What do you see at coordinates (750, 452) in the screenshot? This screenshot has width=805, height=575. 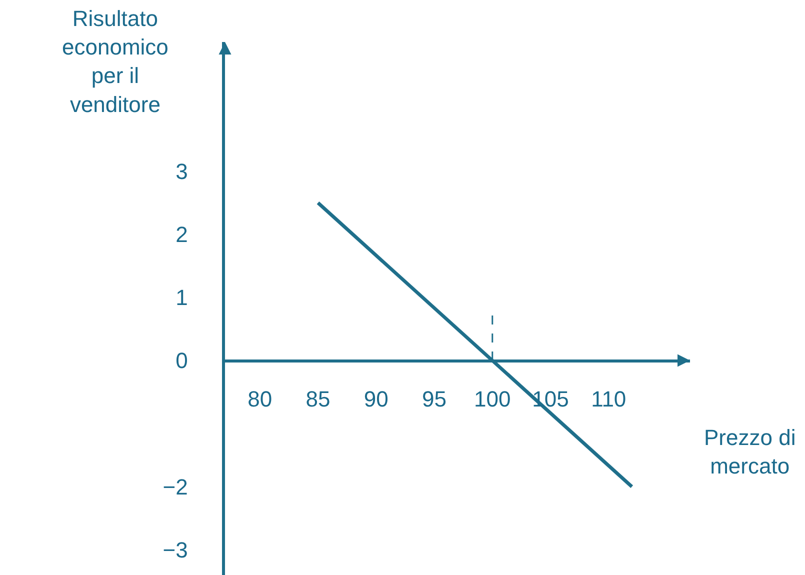 I see `x-axis-title: Prezzo di mercato` at bounding box center [750, 452].